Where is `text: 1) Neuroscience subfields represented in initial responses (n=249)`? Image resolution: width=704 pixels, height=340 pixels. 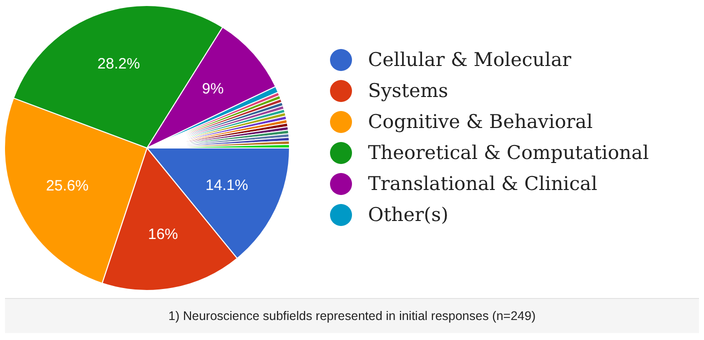 text: 1) Neuroscience subfields represented in initial responses (n=249) is located at coordinates (352, 316).